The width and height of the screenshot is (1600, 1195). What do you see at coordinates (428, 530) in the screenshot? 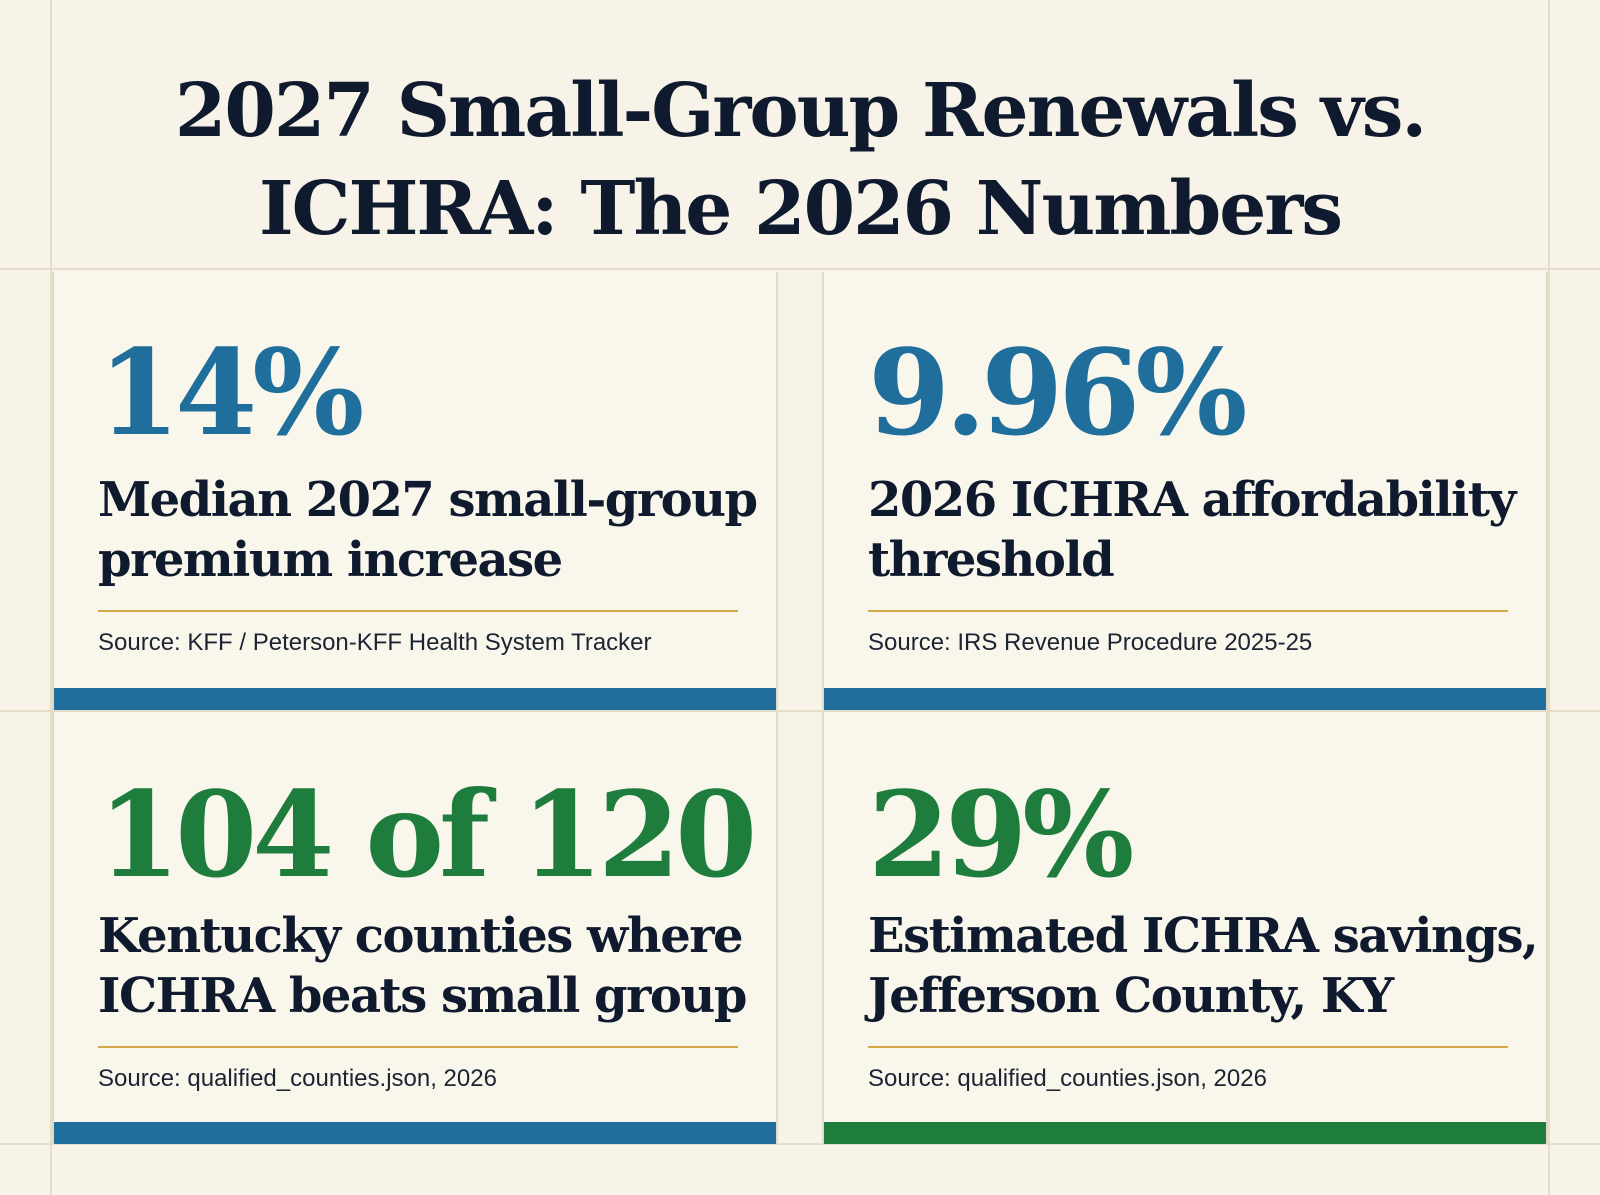
I see `stat-label: Median 2027 small-group premium increase` at bounding box center [428, 530].